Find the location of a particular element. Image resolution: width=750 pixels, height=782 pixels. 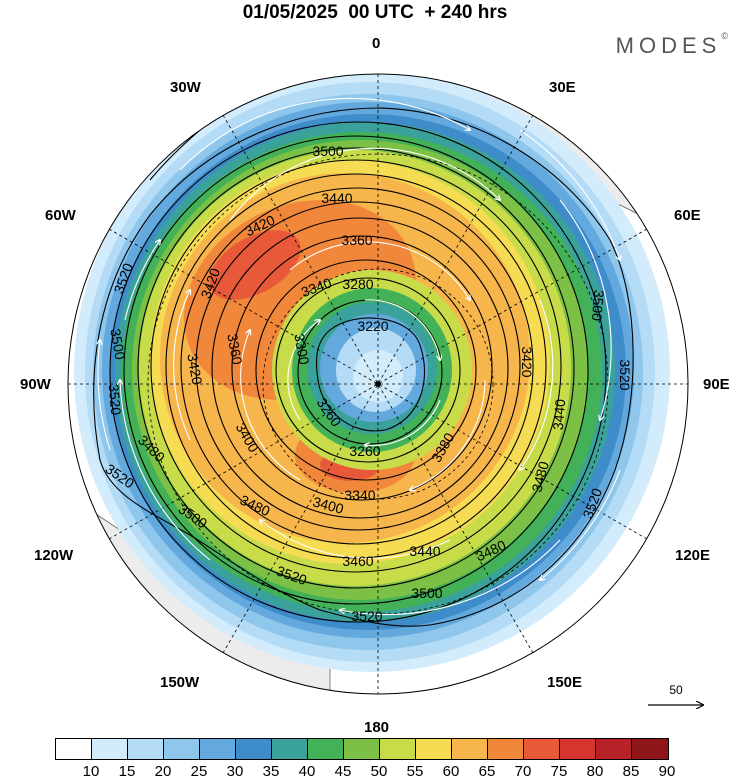

lon-label-120e: 120E is located at coordinates (693, 555).